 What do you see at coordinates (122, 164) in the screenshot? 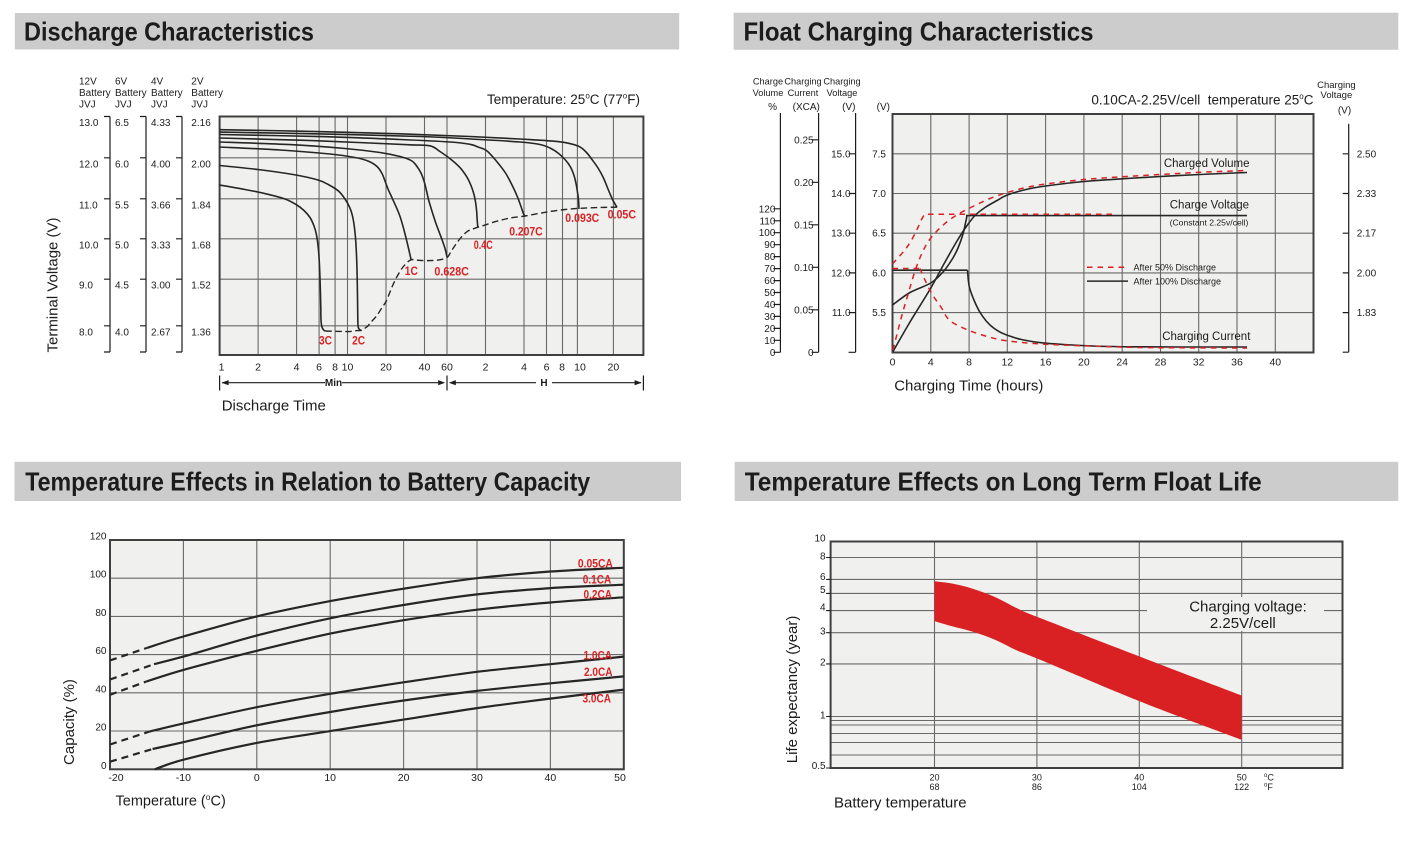
I see `svg-text: 6.0` at bounding box center [122, 164].